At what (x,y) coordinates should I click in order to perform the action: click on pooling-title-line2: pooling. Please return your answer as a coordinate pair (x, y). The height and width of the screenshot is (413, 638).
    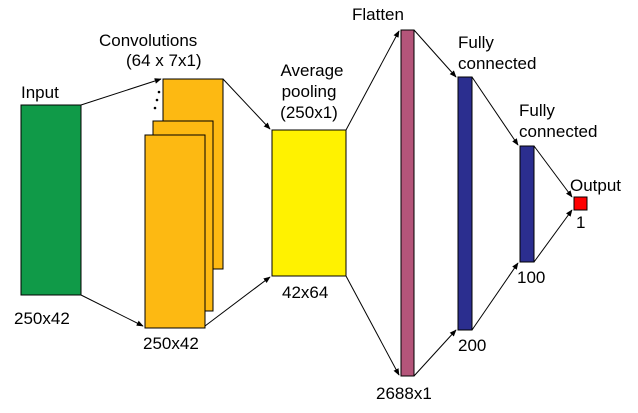
    Looking at the image, I should click on (309, 91).